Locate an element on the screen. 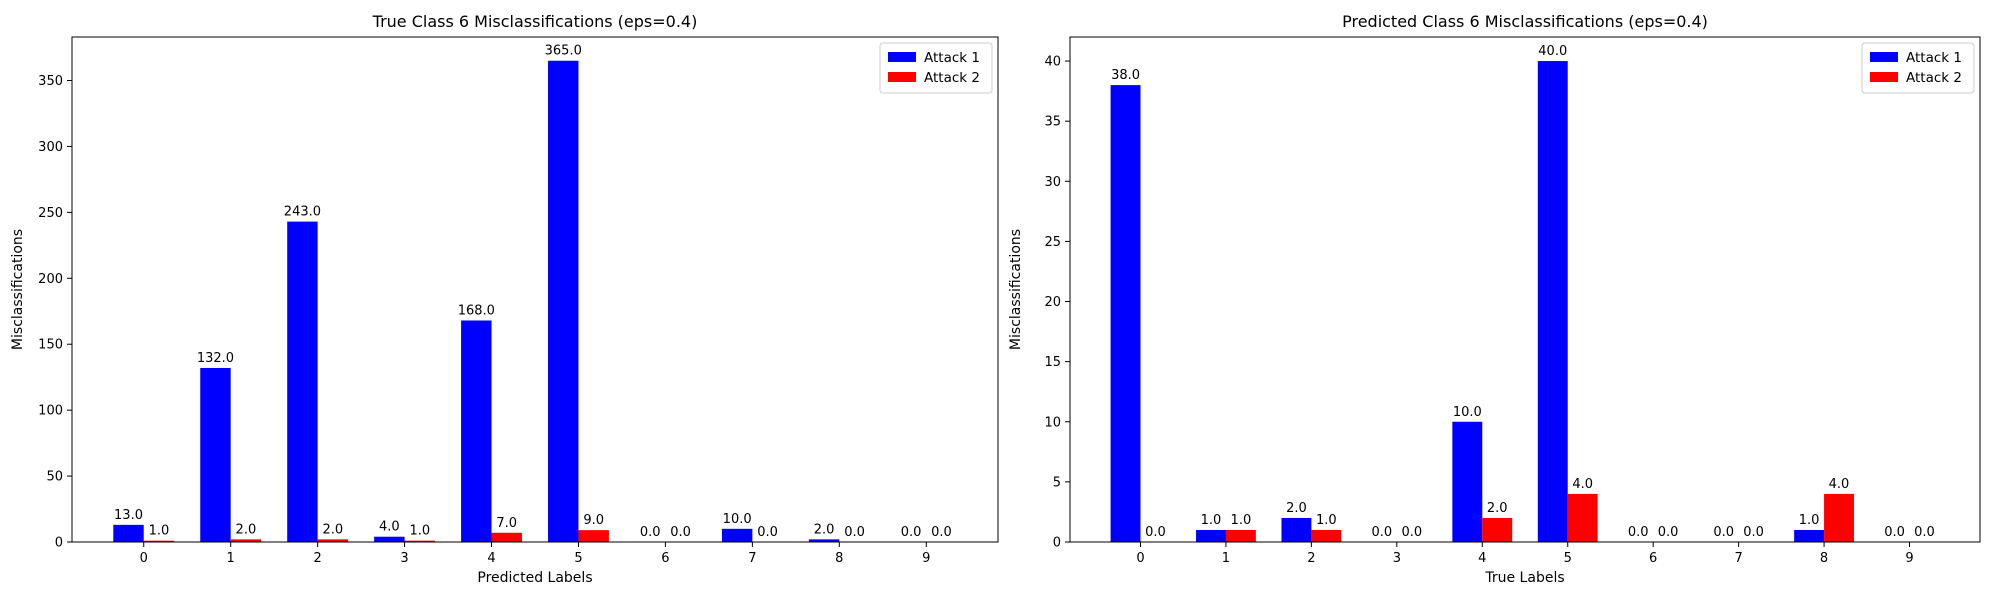  x-tick-label: 9 is located at coordinates (926, 558).